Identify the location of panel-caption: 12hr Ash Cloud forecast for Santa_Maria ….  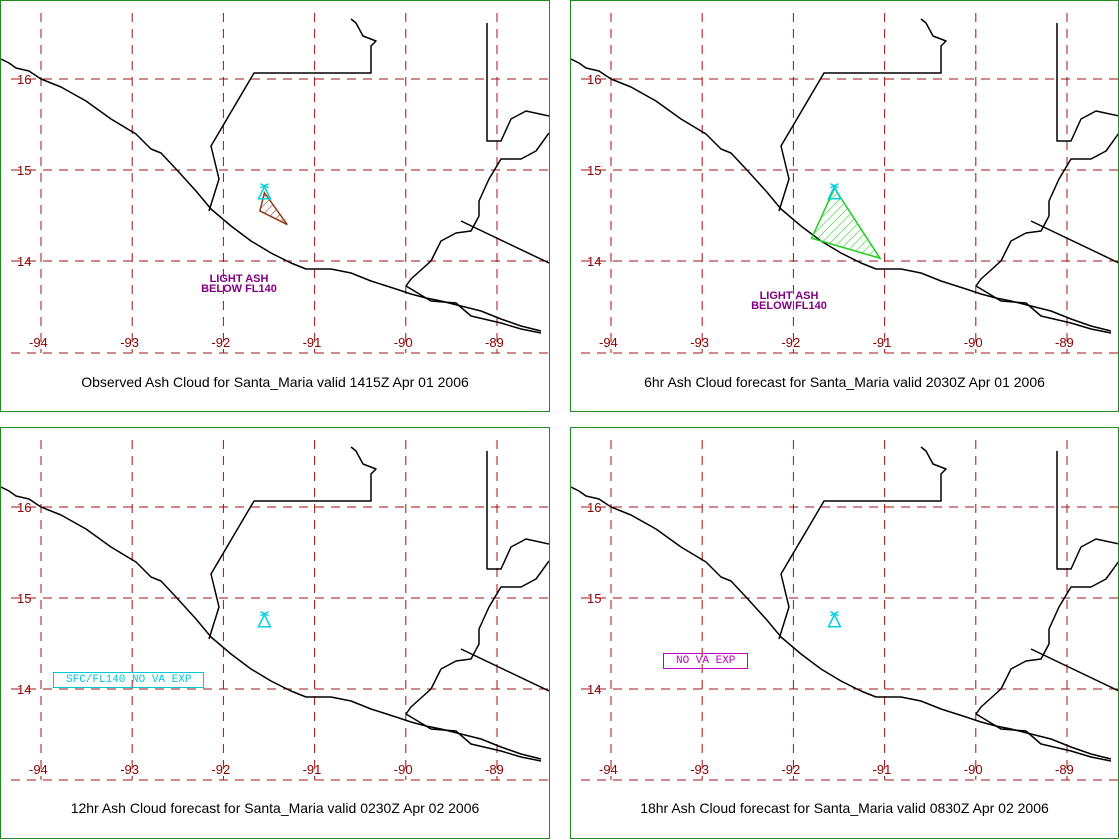
(275, 808).